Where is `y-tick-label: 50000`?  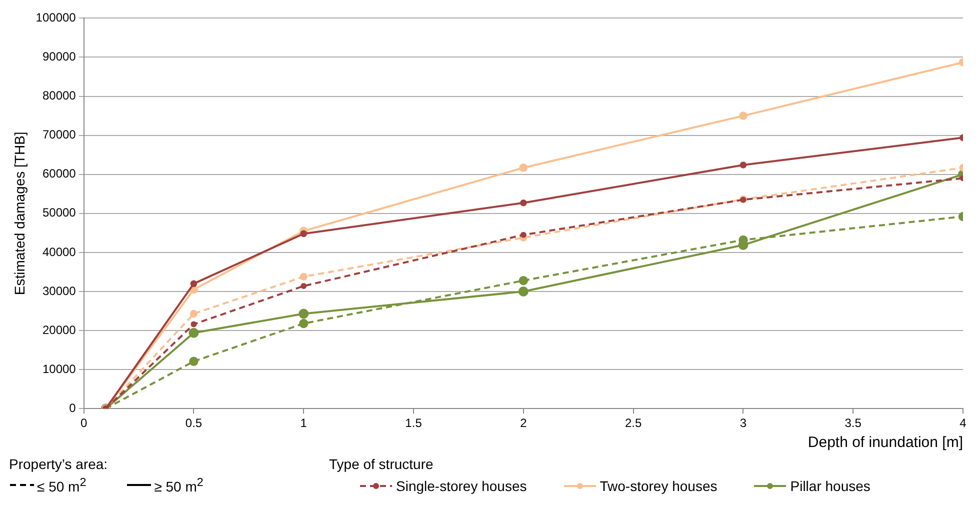
y-tick-label: 50000 is located at coordinates (59, 213).